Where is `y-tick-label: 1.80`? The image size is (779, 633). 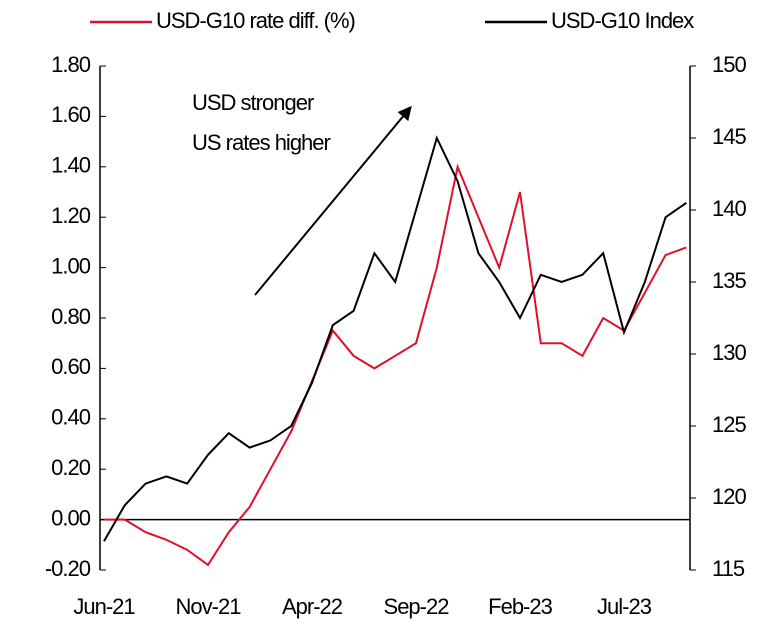 y-tick-label: 1.80 is located at coordinates (71, 64).